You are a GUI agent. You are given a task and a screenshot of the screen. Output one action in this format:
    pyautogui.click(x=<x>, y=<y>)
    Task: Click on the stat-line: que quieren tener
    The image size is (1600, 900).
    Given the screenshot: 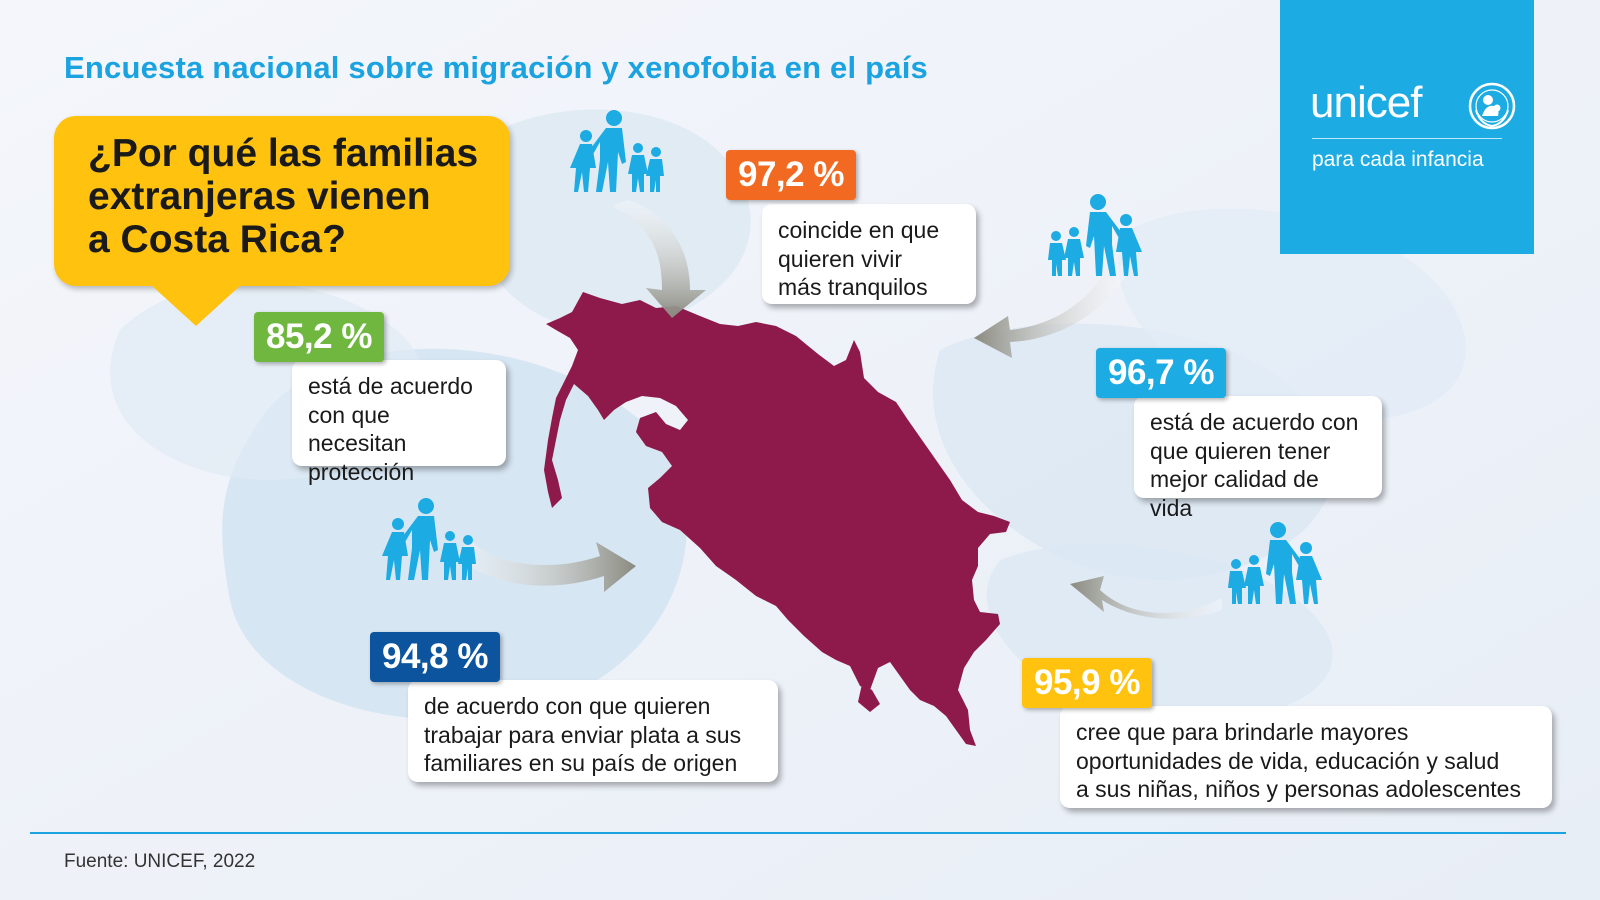 What is the action you would take?
    pyautogui.click(x=1240, y=450)
    